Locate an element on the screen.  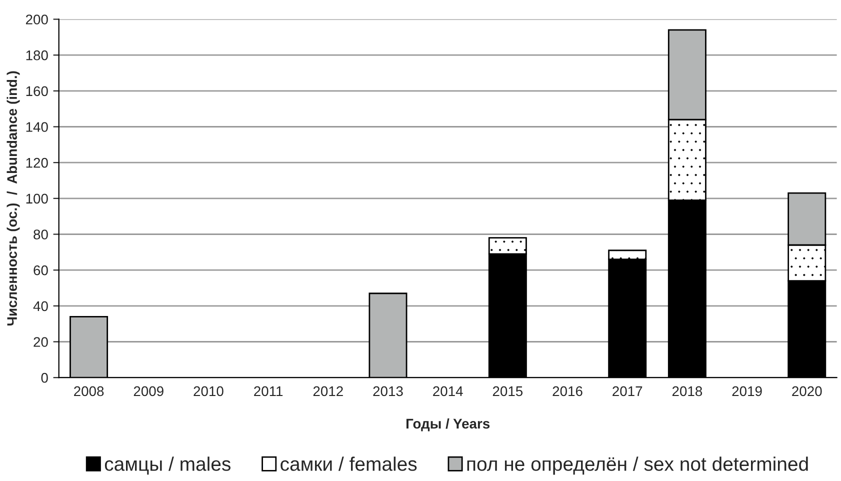
x-tick-label: 2013 is located at coordinates (388, 391).